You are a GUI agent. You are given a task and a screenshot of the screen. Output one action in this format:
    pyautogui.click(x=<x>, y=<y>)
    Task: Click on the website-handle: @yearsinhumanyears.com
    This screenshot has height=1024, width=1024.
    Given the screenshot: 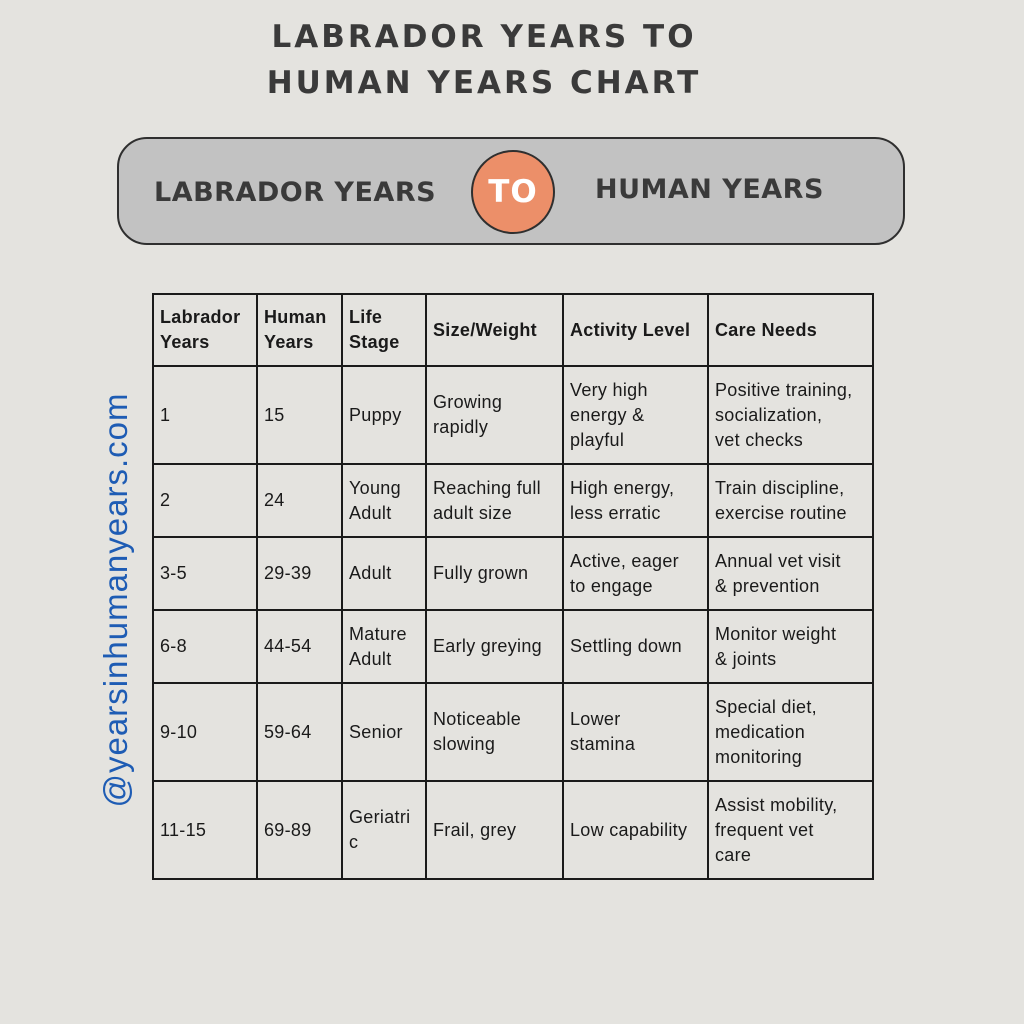 What is the action you would take?
    pyautogui.click(x=115, y=600)
    